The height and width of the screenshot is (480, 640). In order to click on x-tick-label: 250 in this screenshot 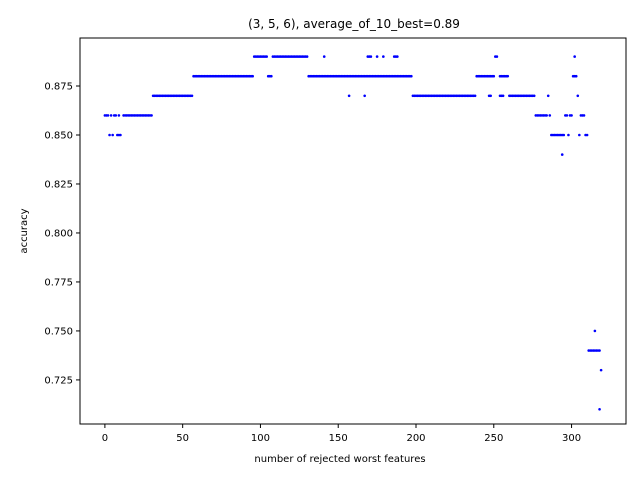, I will do `click(493, 438)`.